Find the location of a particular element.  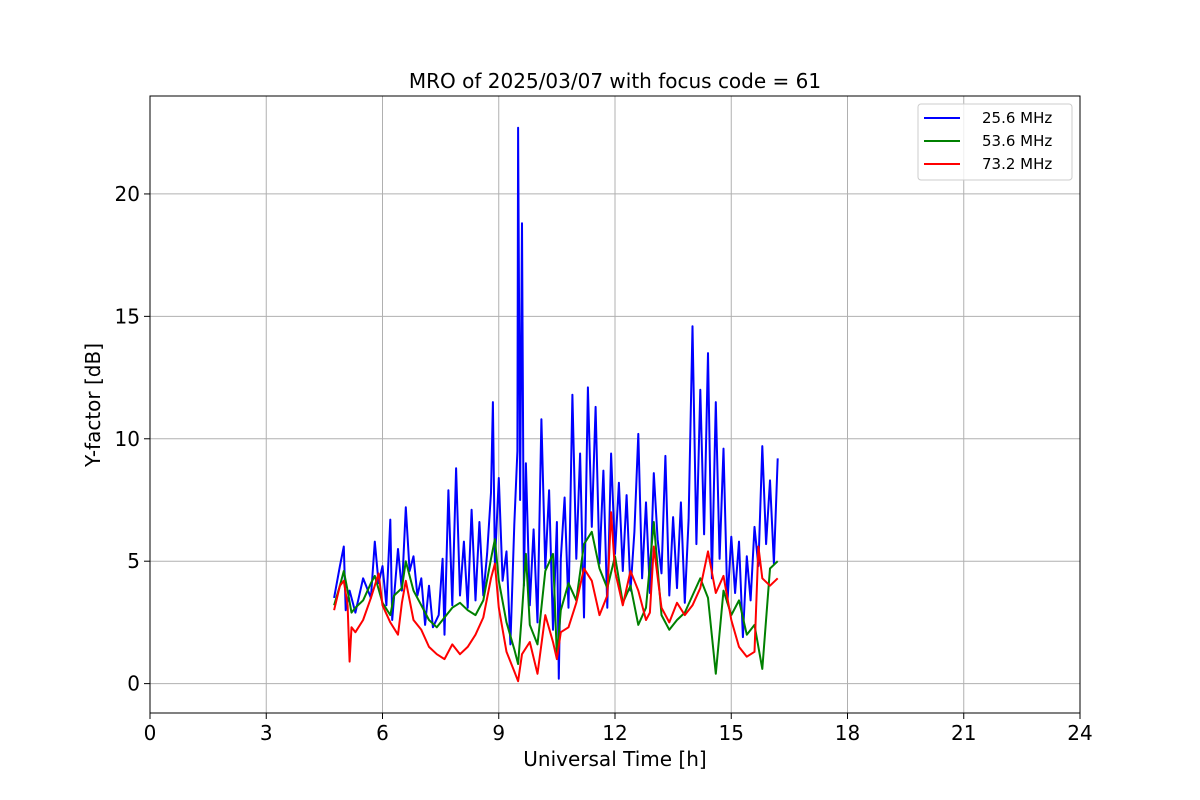

y-tick-label: 0 is located at coordinates (133, 684).